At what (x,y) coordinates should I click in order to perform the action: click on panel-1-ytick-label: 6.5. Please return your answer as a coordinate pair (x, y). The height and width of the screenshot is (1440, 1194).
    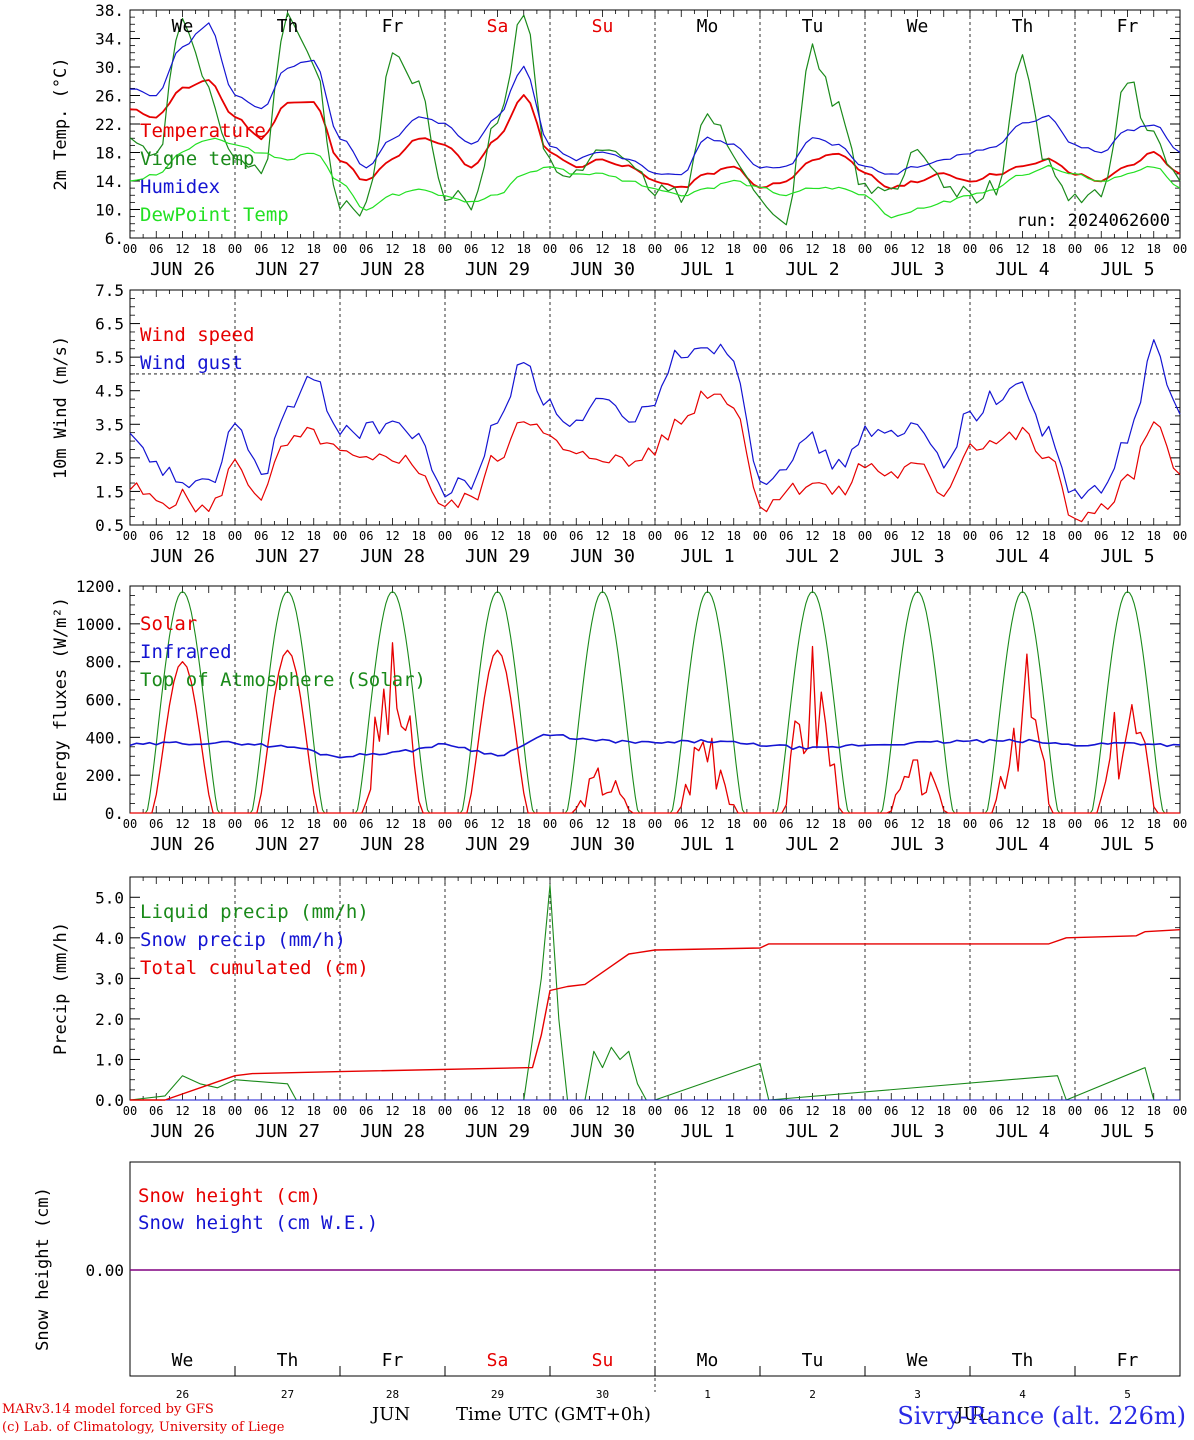
    Looking at the image, I should click on (109, 324).